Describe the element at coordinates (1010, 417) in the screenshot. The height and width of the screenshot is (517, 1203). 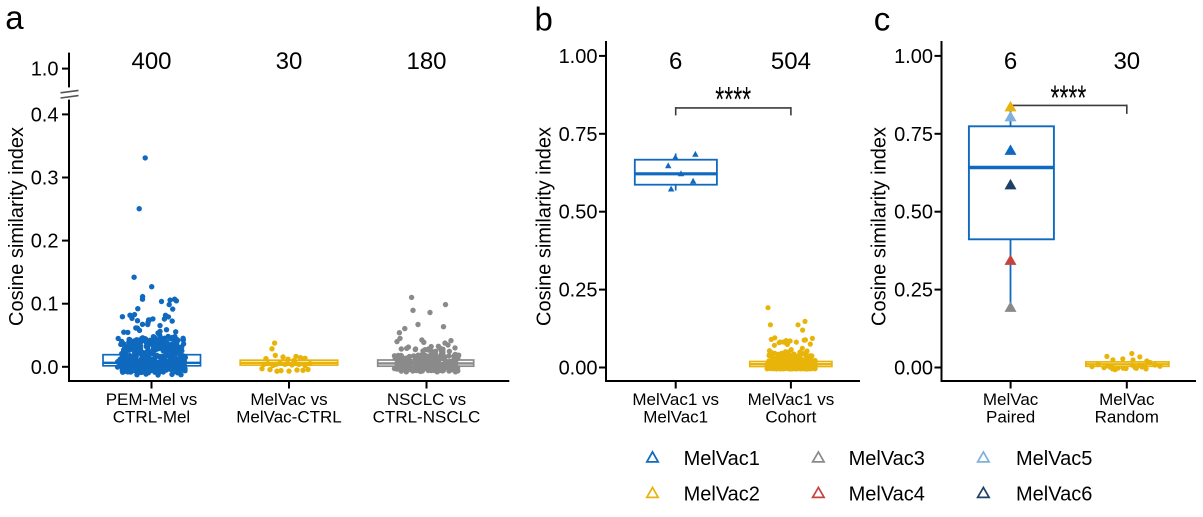
I see `svg-text: Paired` at that location.